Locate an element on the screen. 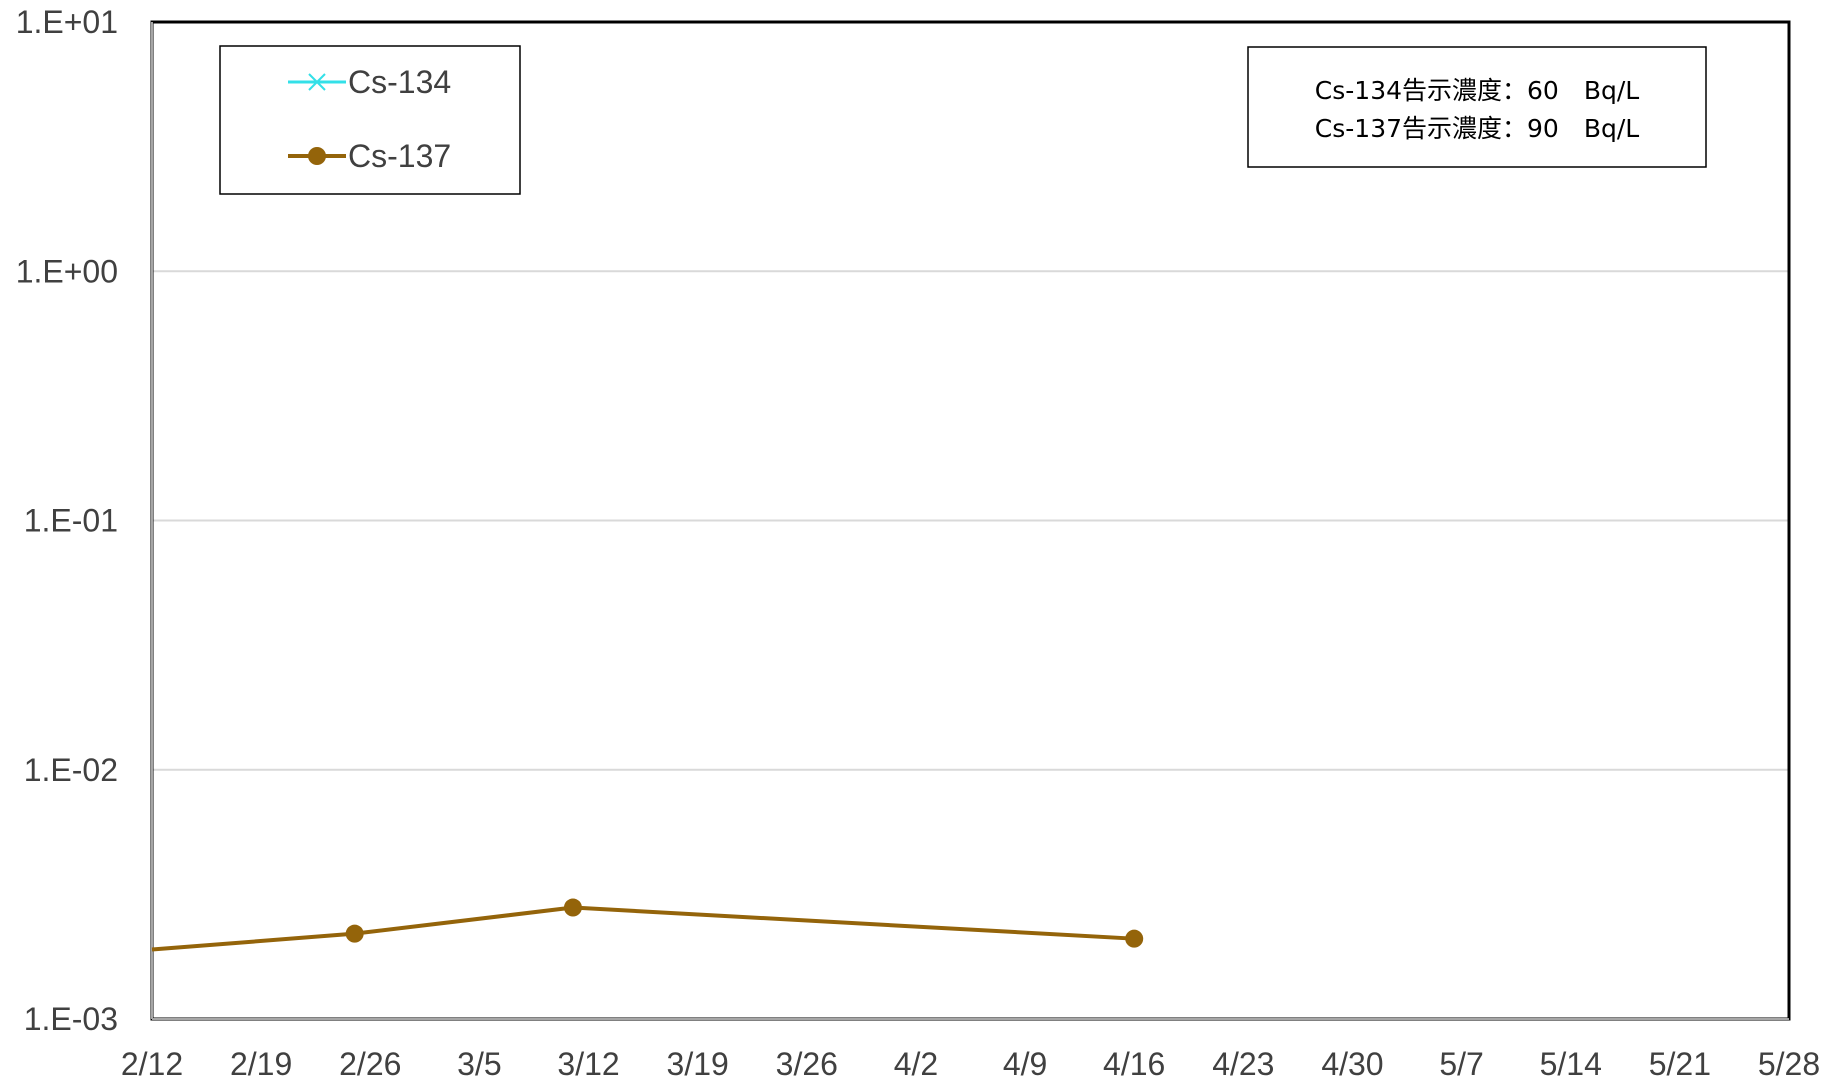 The width and height of the screenshot is (1832, 1083). x-tick-label: 3/26 is located at coordinates (807, 1064).